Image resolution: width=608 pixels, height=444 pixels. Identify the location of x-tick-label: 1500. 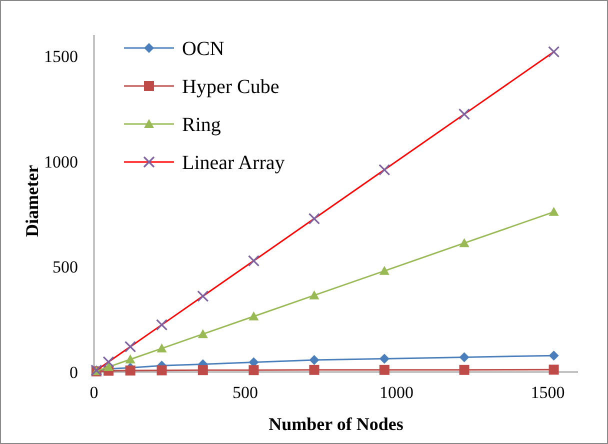
(547, 392).